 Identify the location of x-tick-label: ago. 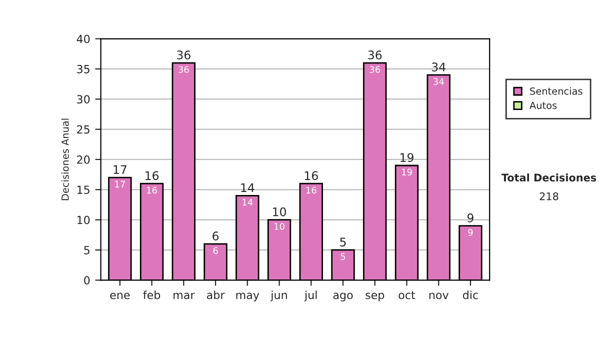
(343, 297).